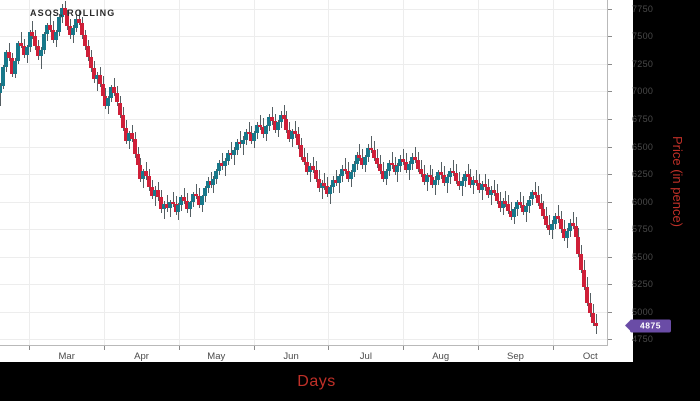  What do you see at coordinates (141, 356) in the screenshot?
I see `x-axis-tick-label: Apr` at bounding box center [141, 356].